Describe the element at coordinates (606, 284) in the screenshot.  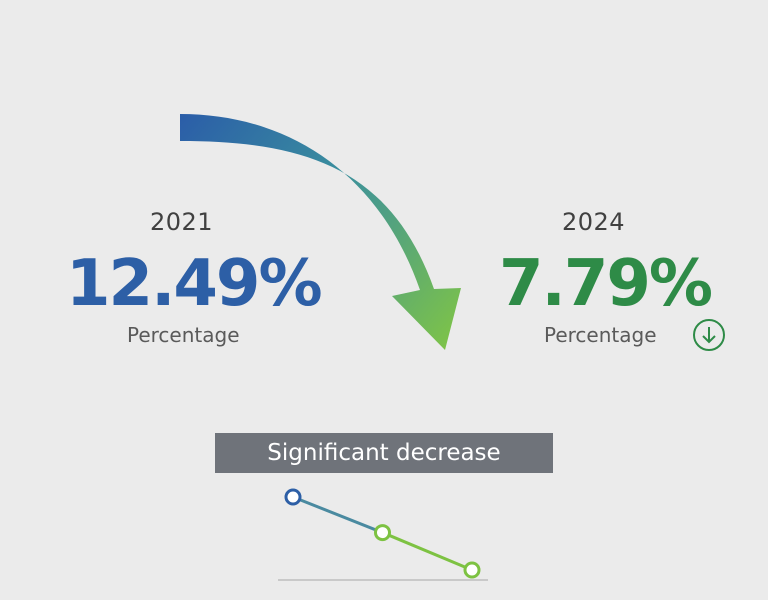
I see `value-right: 7.79%` at that location.